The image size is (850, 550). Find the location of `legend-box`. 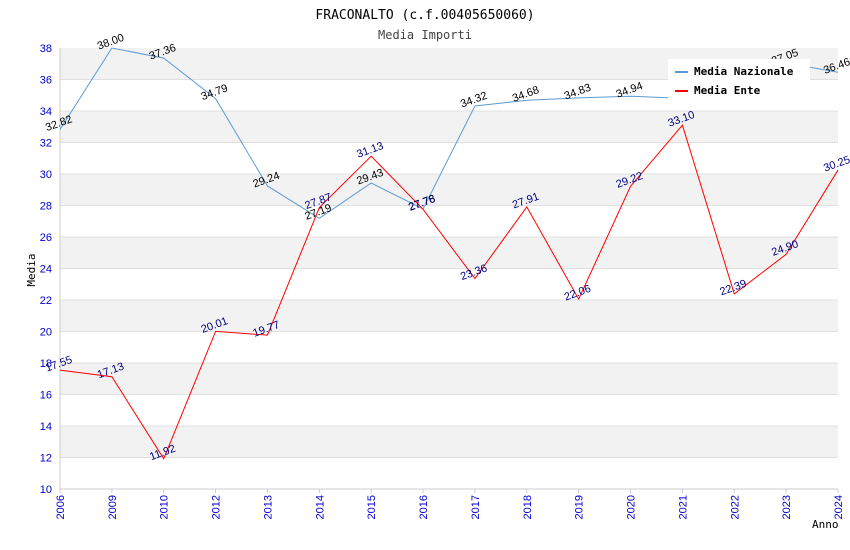

legend-box is located at coordinates (739, 80).